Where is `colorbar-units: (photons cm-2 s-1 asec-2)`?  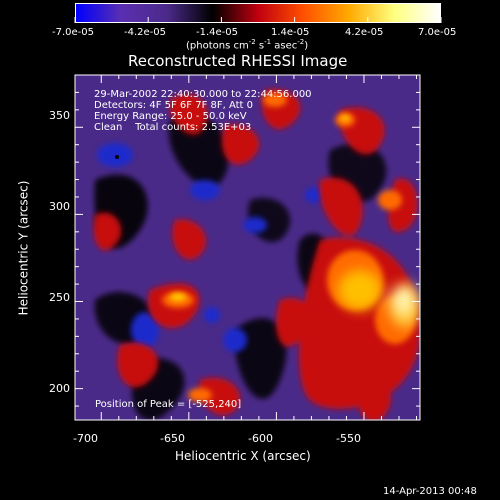
colorbar-units: (photons cm-2 s-1 asec-2) is located at coordinates (247, 45).